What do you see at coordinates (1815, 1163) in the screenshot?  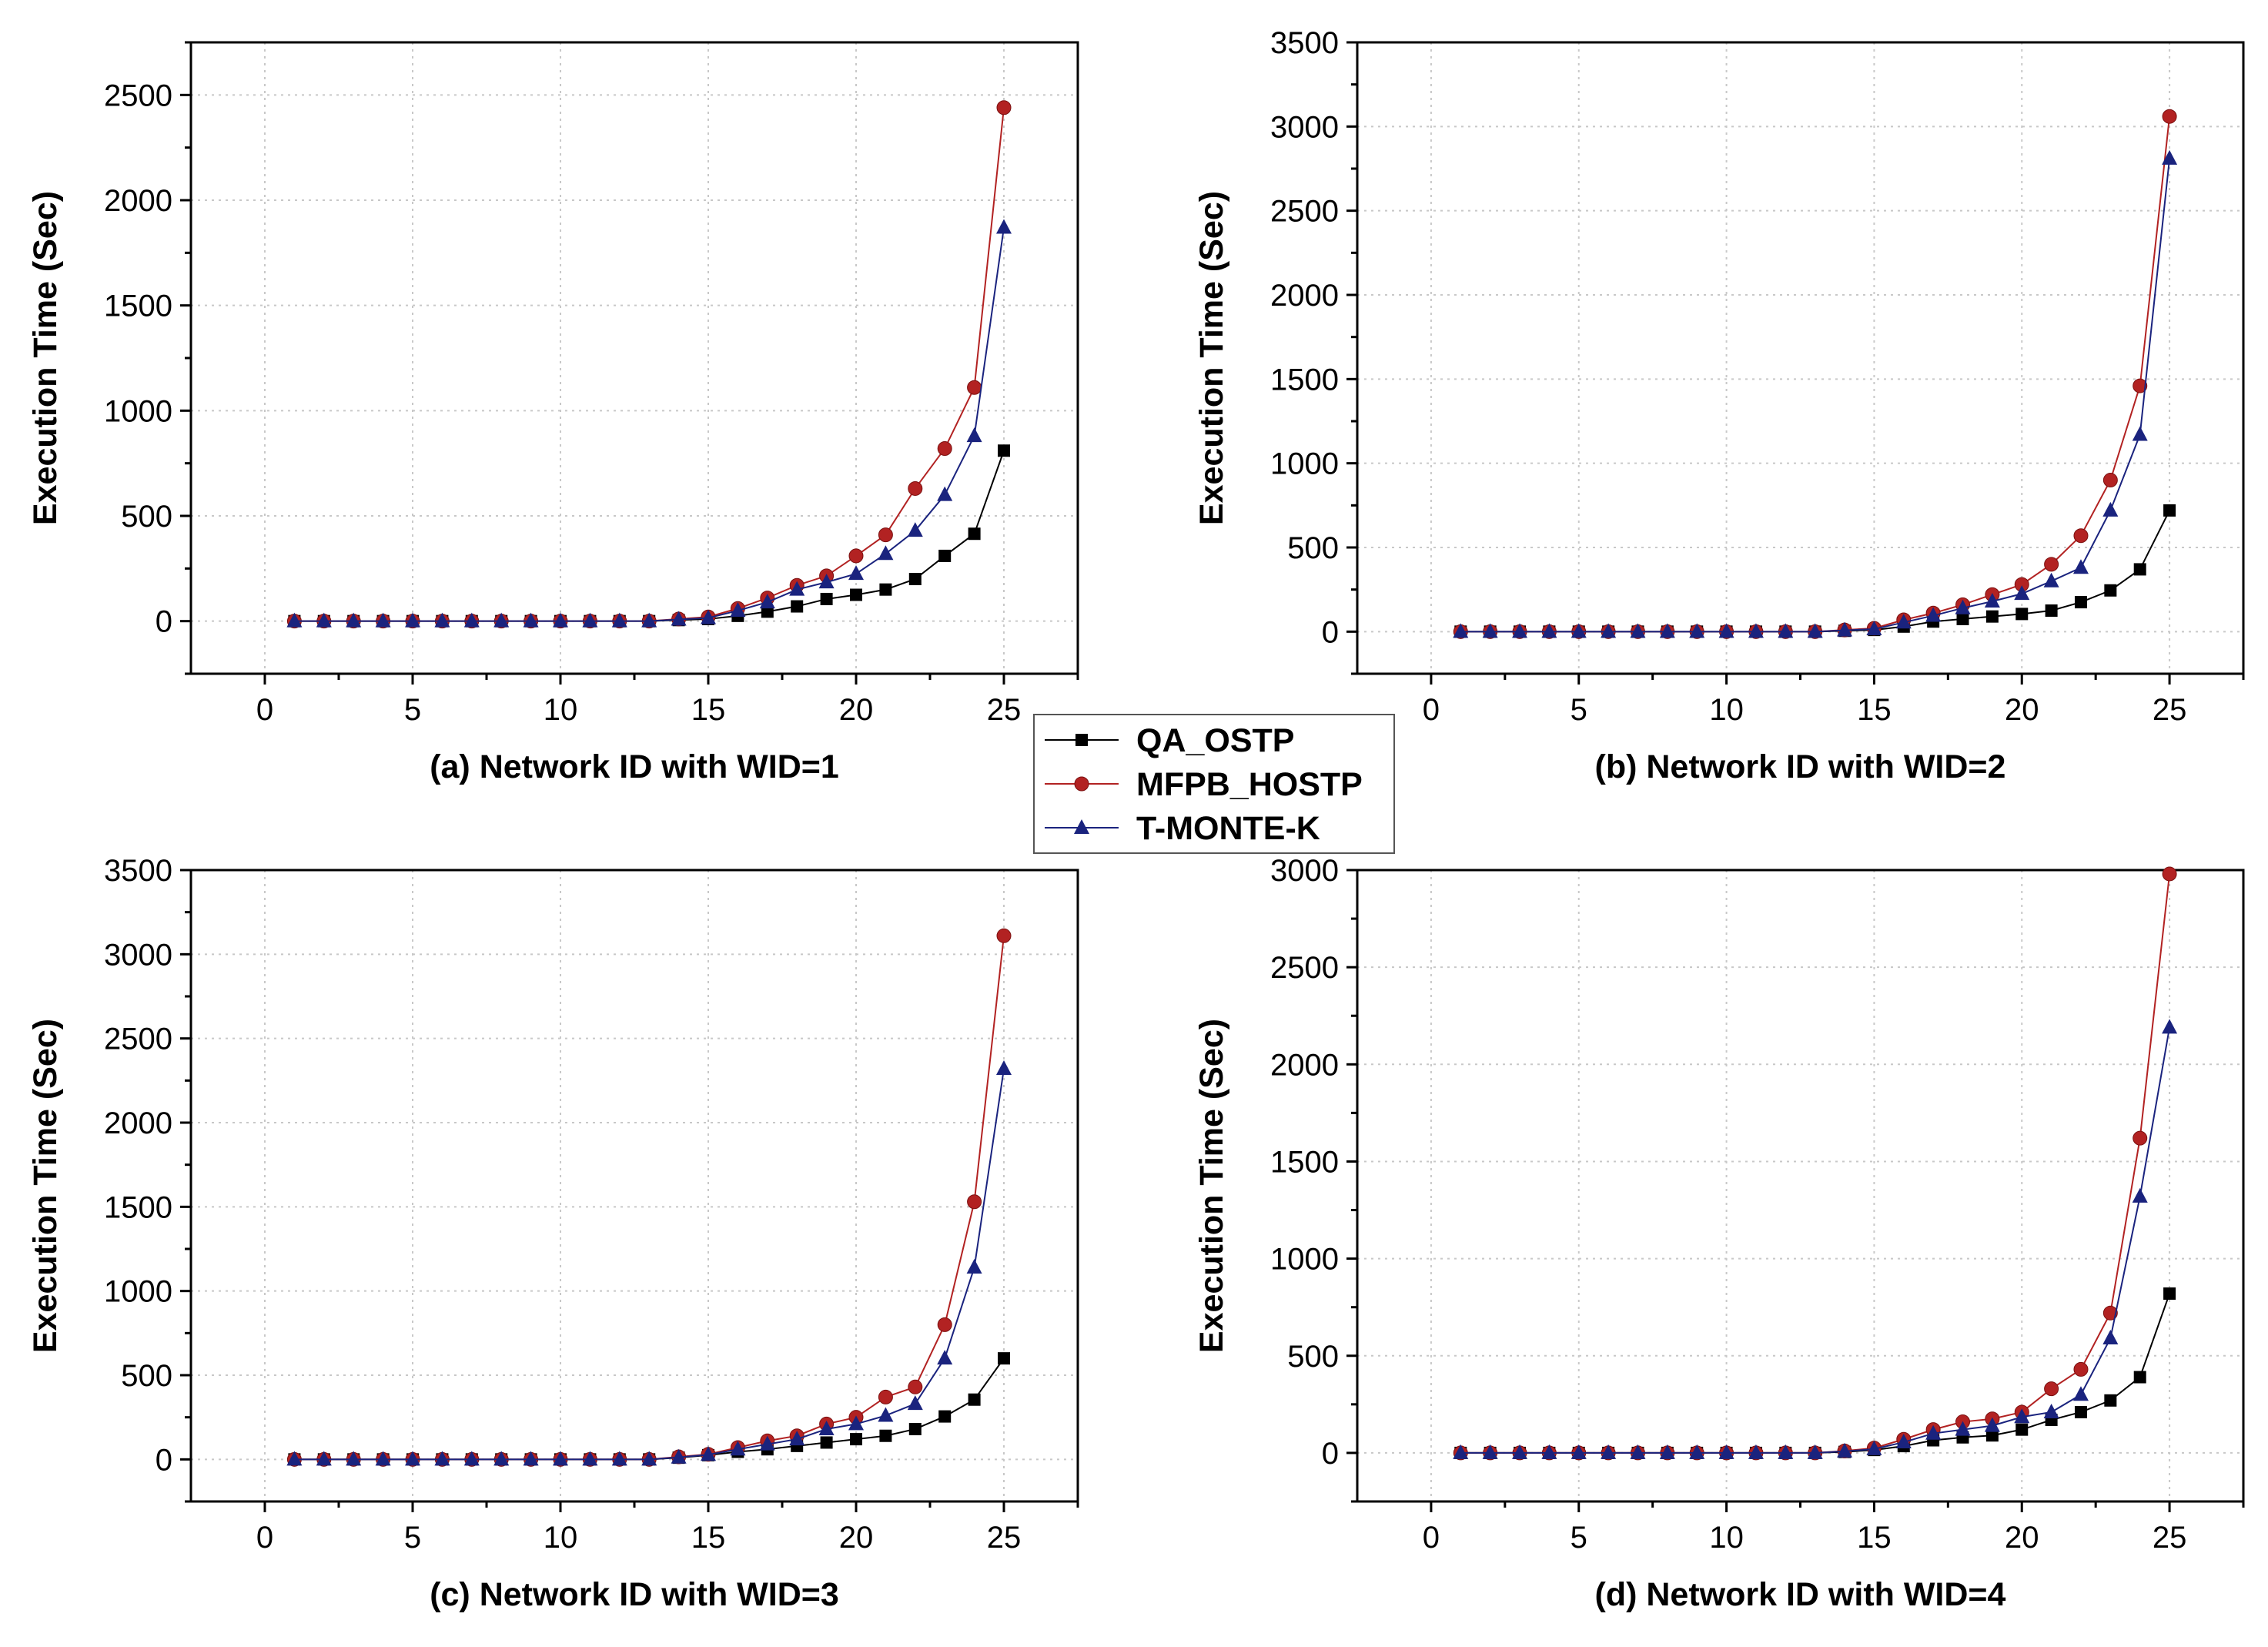 I see `series-line-mfpb_hostp` at bounding box center [1815, 1163].